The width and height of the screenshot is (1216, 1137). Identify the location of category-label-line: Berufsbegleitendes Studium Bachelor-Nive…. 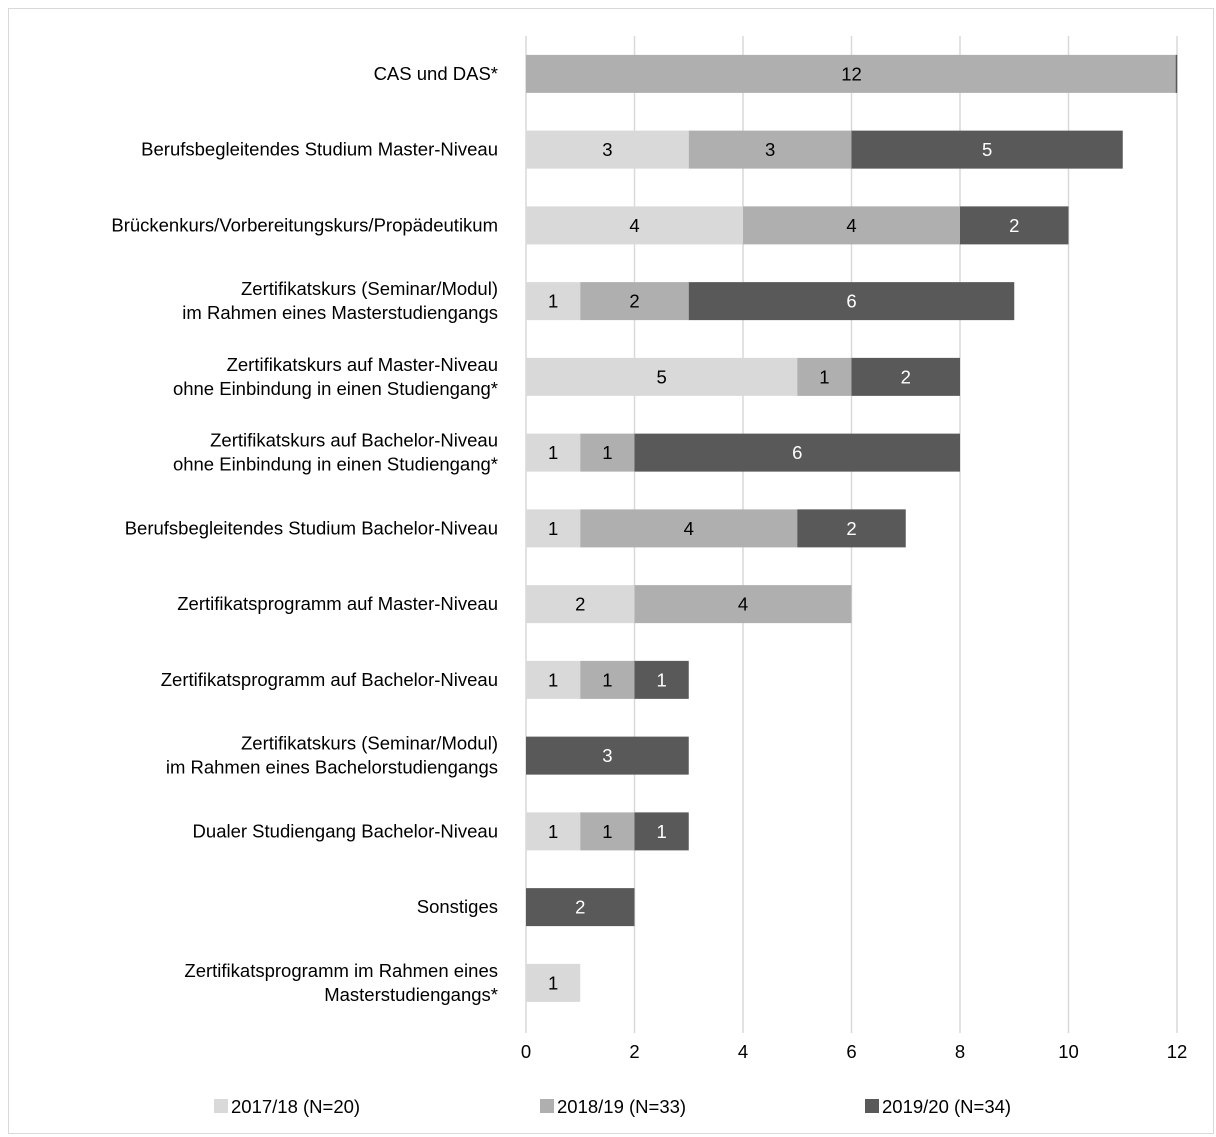
(311, 527).